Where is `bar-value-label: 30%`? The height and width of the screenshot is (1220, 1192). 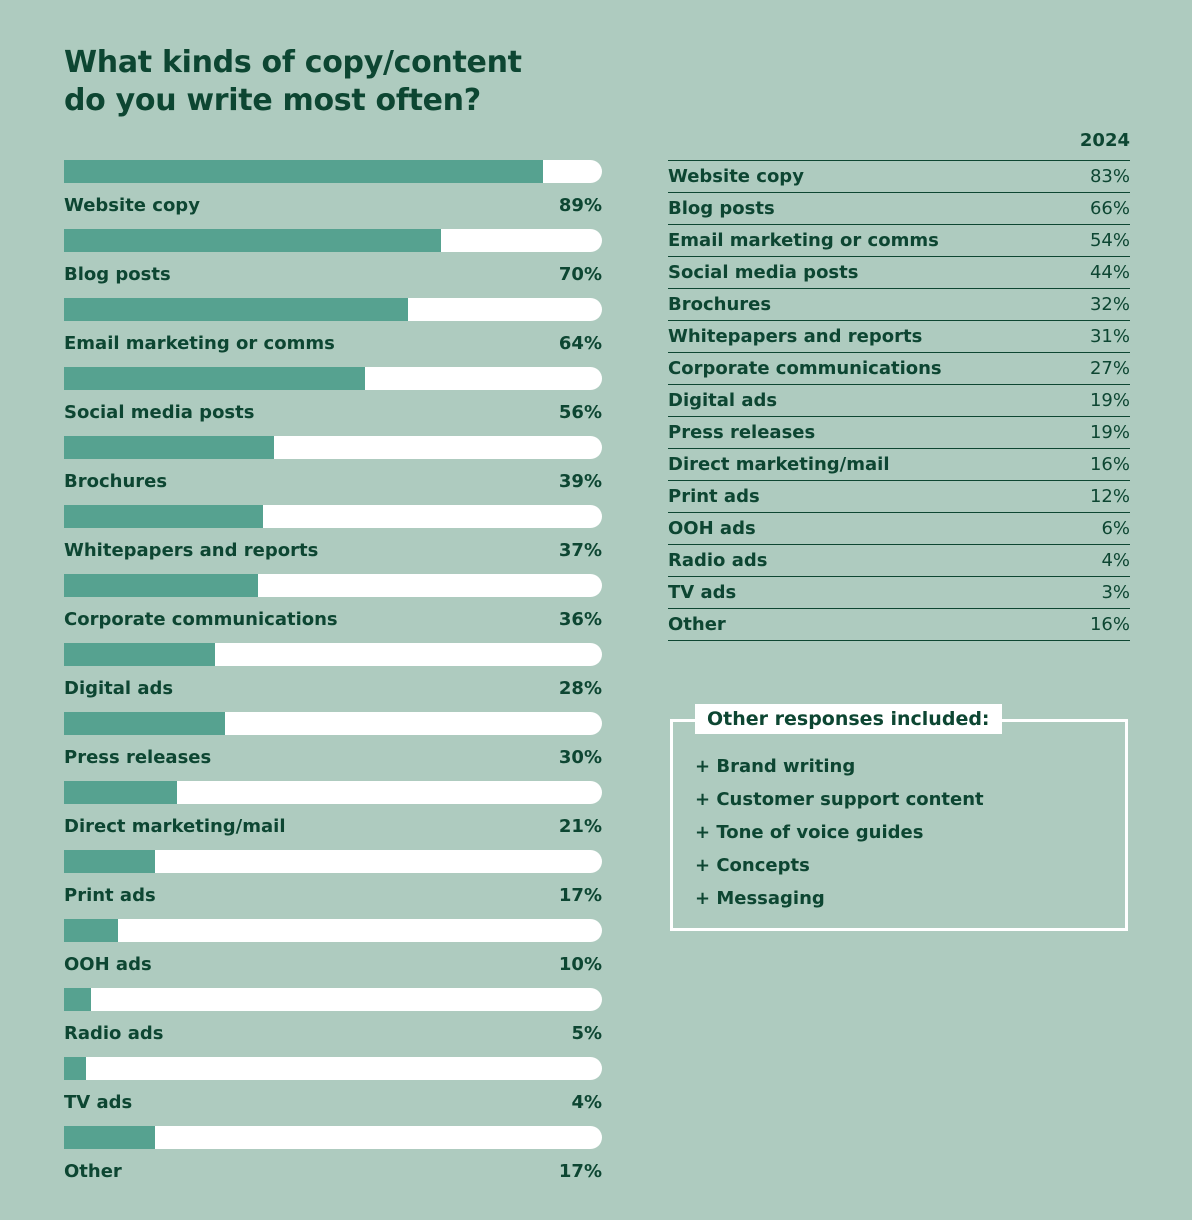 bar-value-label: 30% is located at coordinates (580, 757).